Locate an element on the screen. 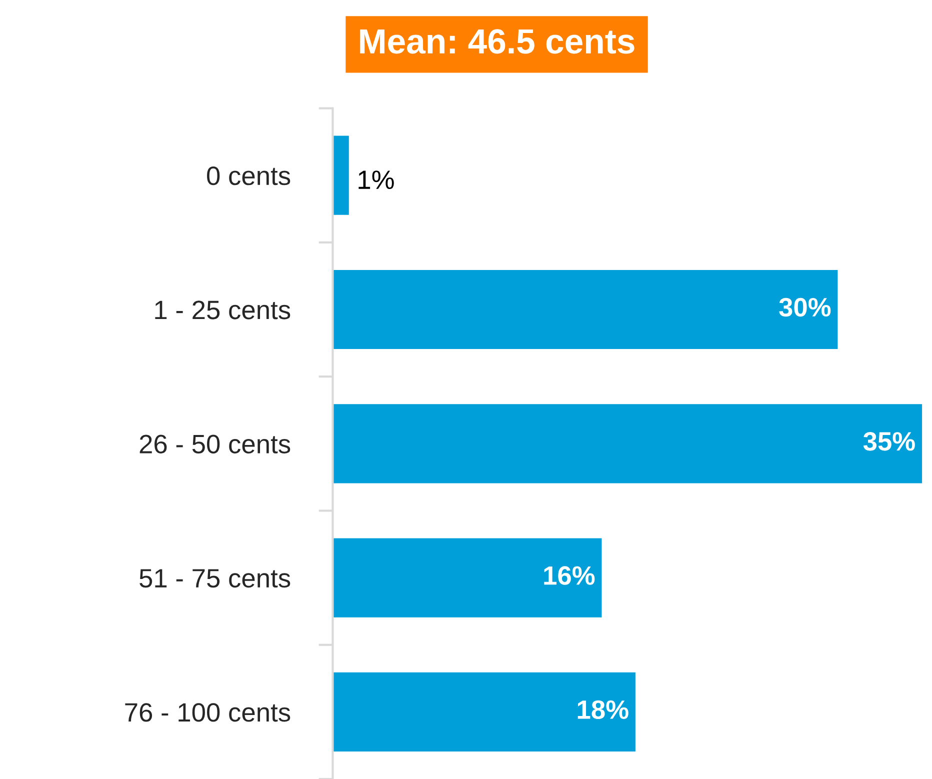 This screenshot has width=932, height=779. y-tick-label: 0 cents is located at coordinates (248, 176).